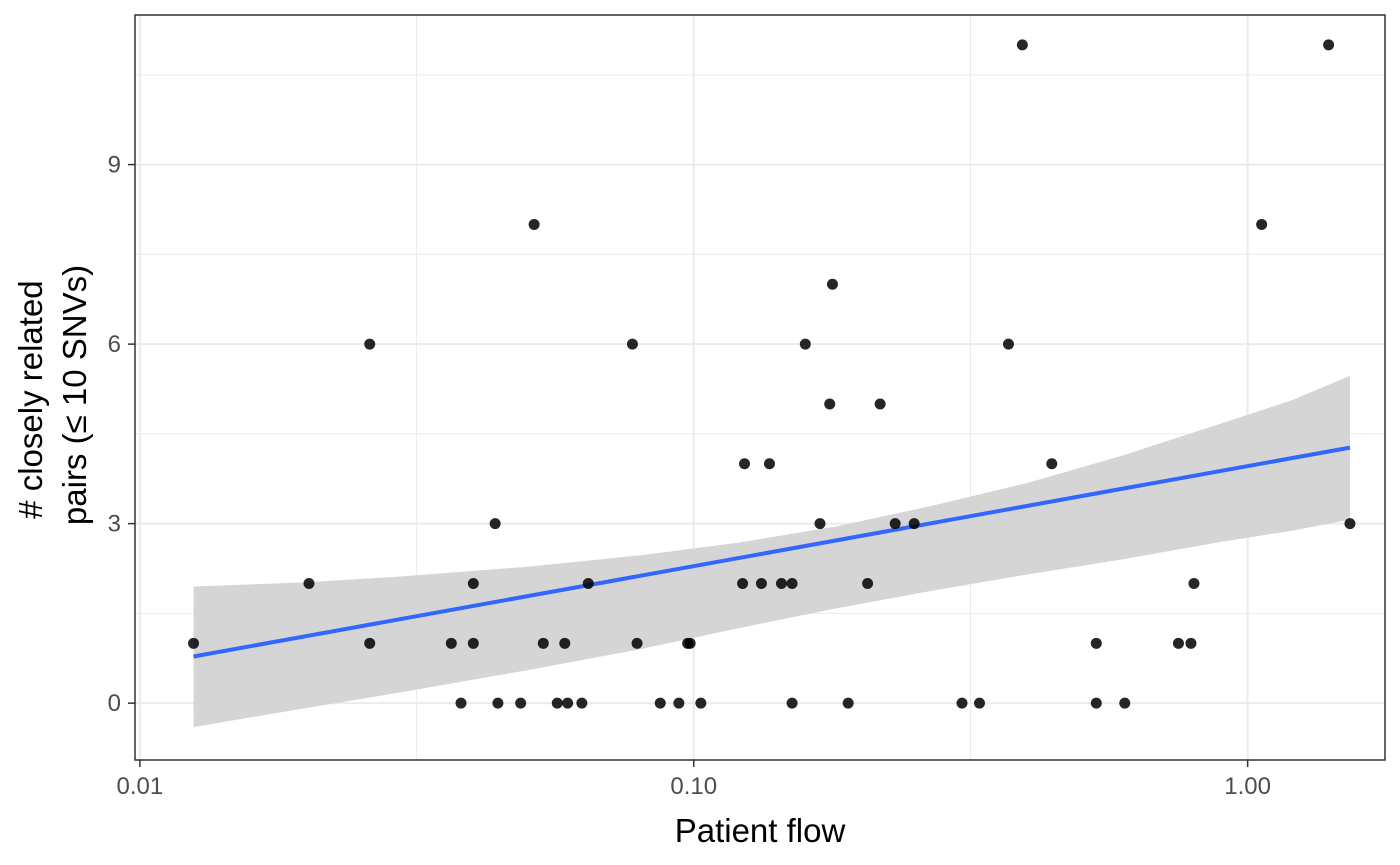 The width and height of the screenshot is (1400, 865). What do you see at coordinates (1247, 786) in the screenshot?
I see `x-tick-label: 1.00` at bounding box center [1247, 786].